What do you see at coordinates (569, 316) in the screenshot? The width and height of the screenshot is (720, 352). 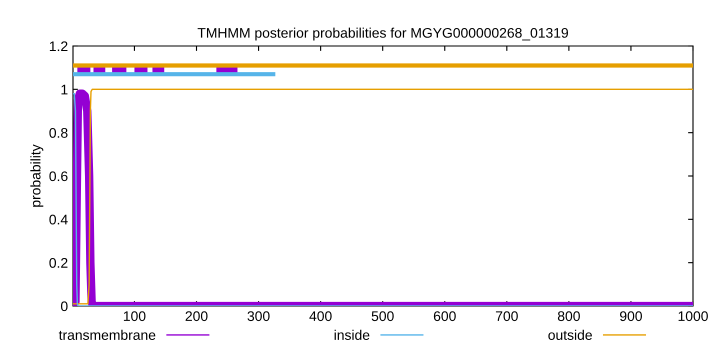 I see `x-tick-label: 800` at bounding box center [569, 316].